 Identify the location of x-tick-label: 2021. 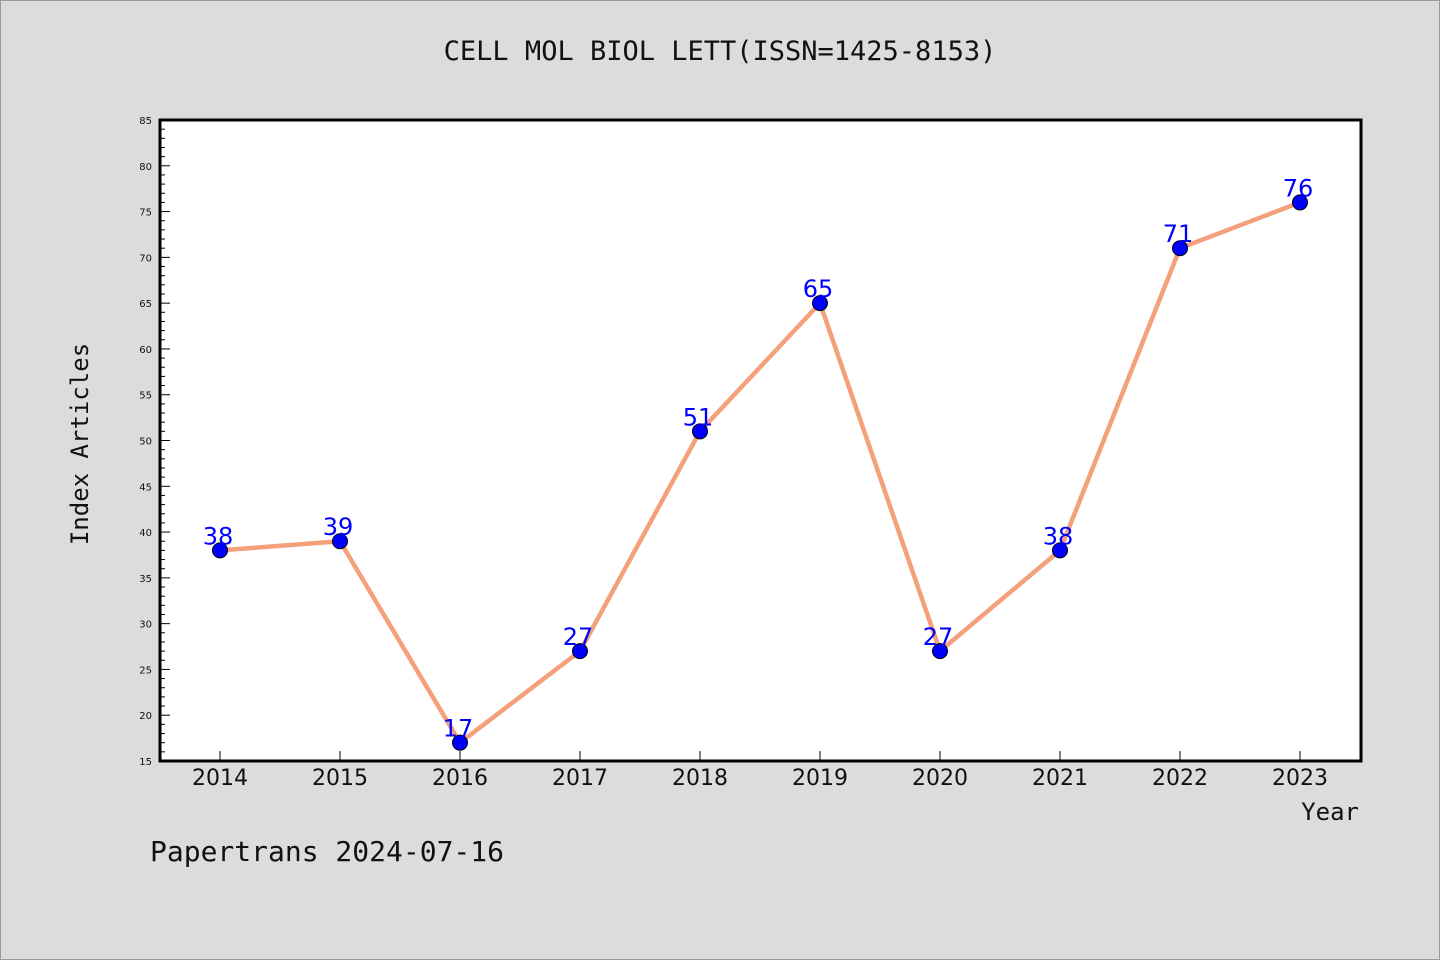
(1060, 778).